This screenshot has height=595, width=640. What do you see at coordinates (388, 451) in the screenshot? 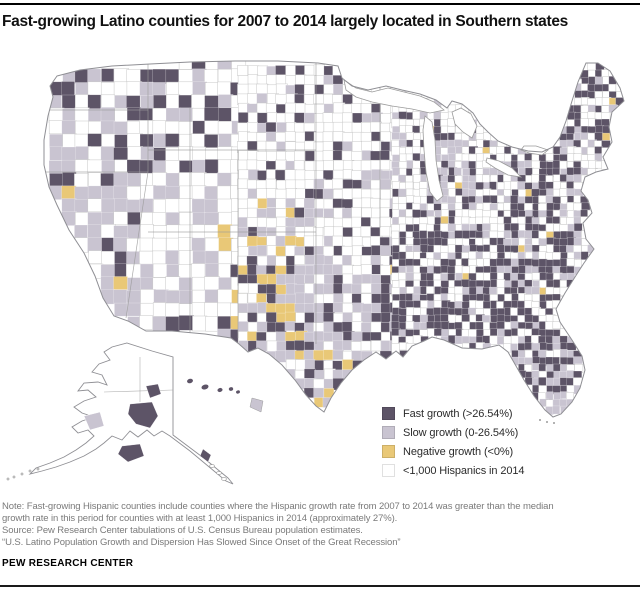
I see `legend-swatch-negative` at bounding box center [388, 451].